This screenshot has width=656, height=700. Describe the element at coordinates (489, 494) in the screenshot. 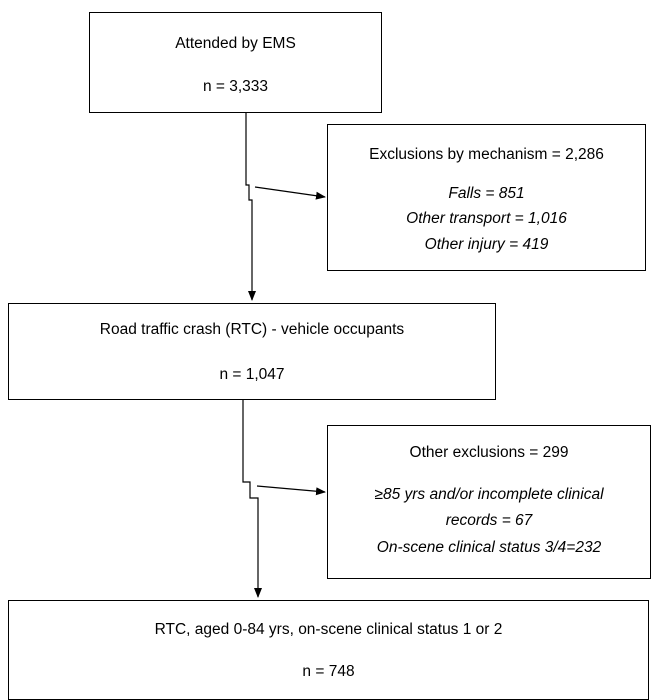

I see `node-item: ≥85 yrs and/or incomplete clinical` at that location.